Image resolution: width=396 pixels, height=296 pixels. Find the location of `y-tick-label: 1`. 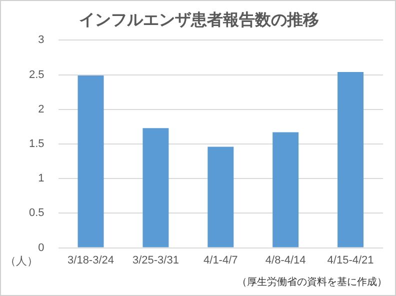

y-tick-label: 1 is located at coordinates (41, 178).